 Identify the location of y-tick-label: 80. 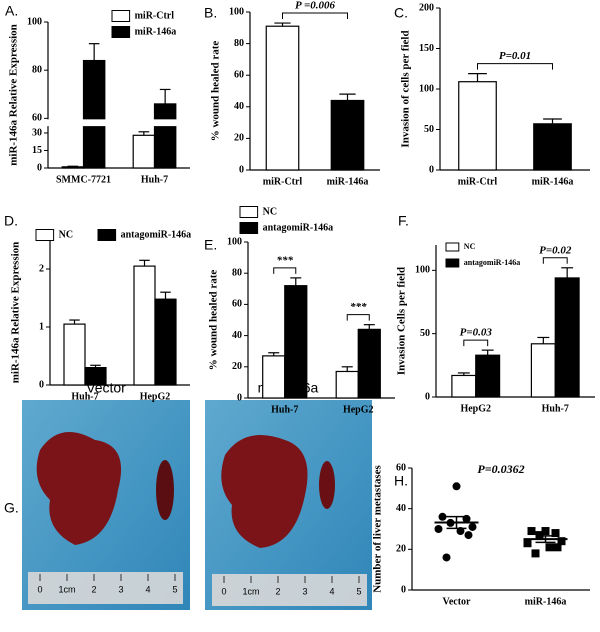
(239, 43).